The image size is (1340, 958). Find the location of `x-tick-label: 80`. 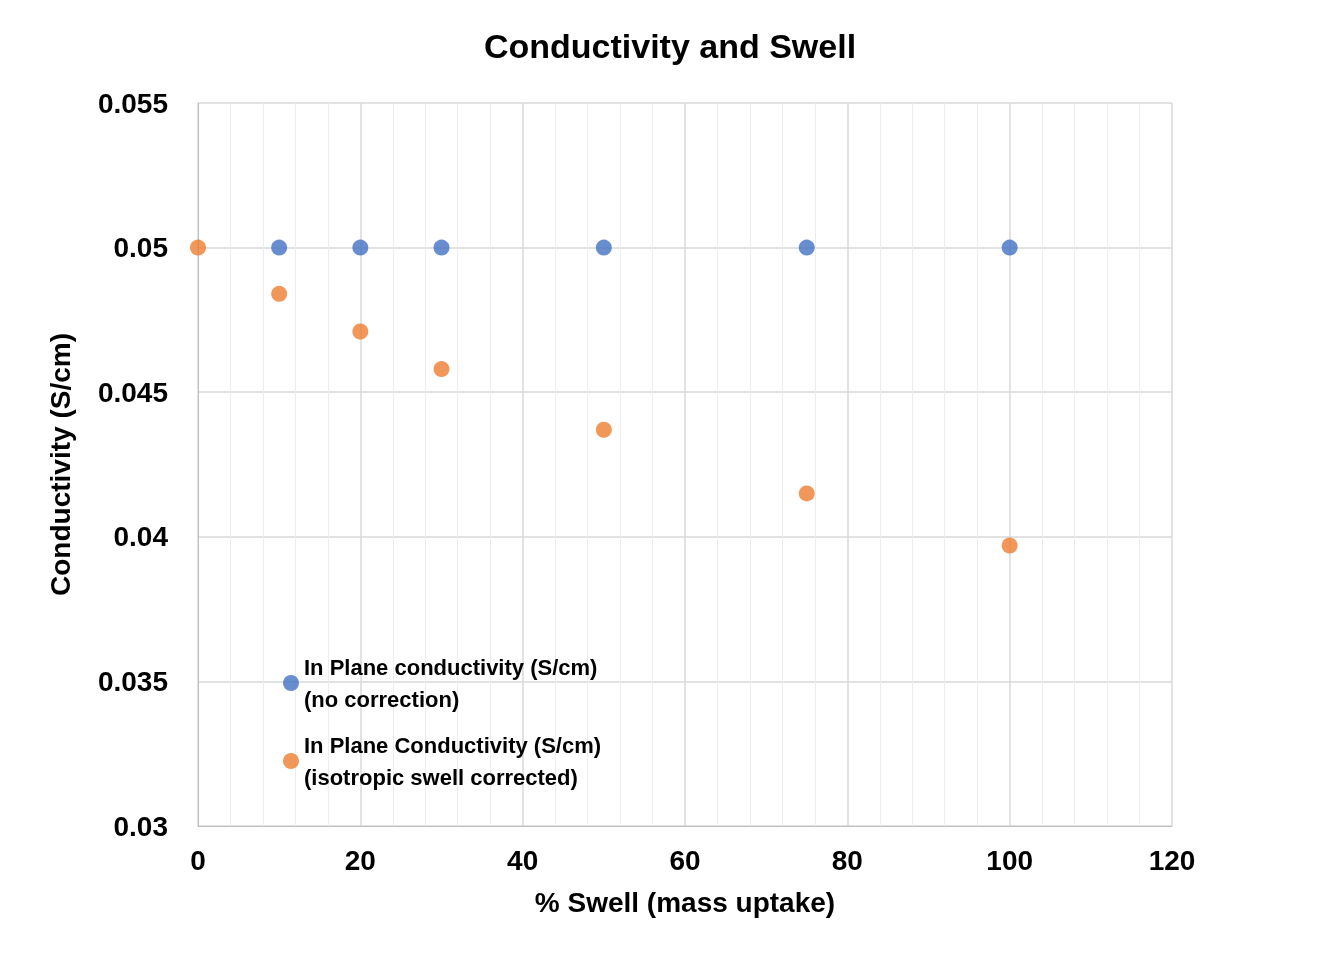

x-tick-label: 80 is located at coordinates (847, 860).